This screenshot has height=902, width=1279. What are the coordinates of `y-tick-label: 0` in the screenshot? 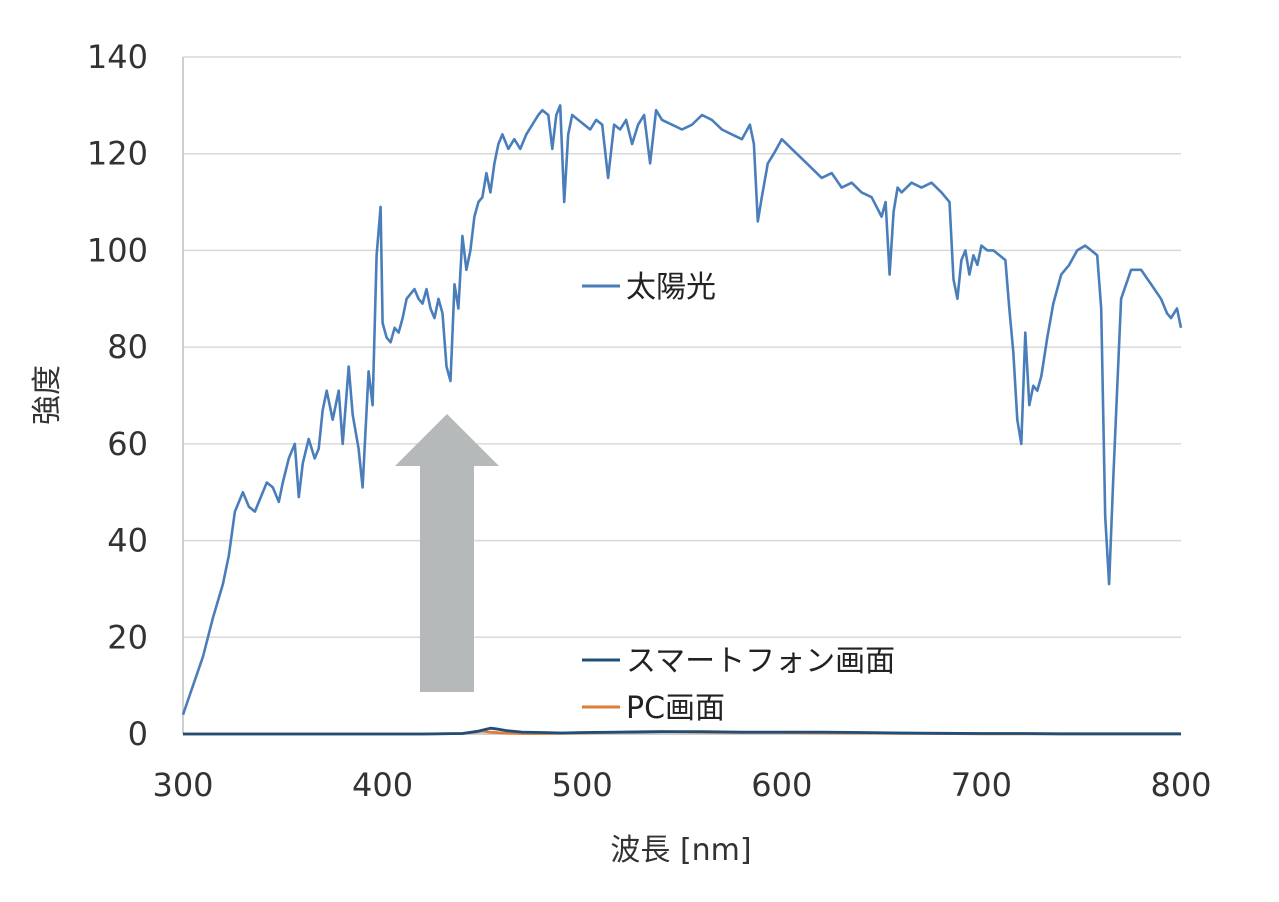 It's located at (138, 734).